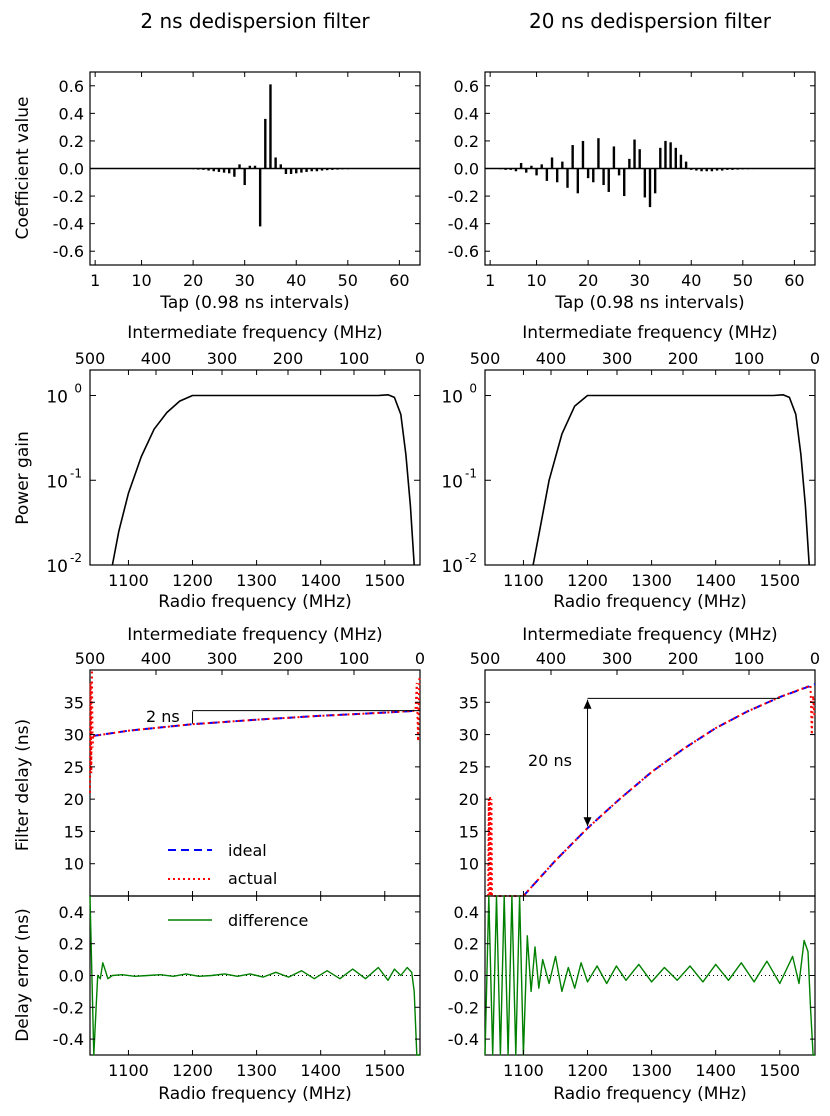 This screenshot has width=830, height=1116. What do you see at coordinates (815, 658) in the screenshot?
I see `x2tick-label-5-5: 0` at bounding box center [815, 658].